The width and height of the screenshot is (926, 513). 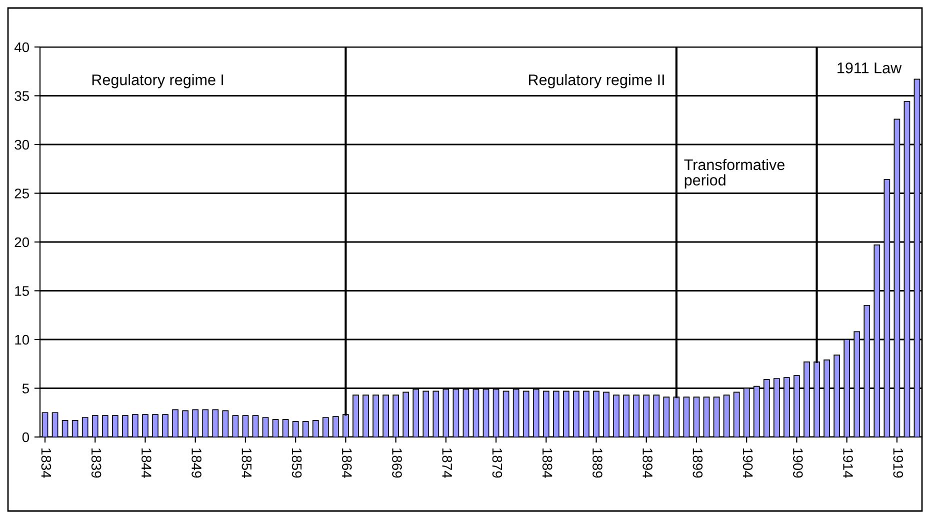 What do you see at coordinates (247, 463) in the screenshot?
I see `x-tick-label: 1854` at bounding box center [247, 463].